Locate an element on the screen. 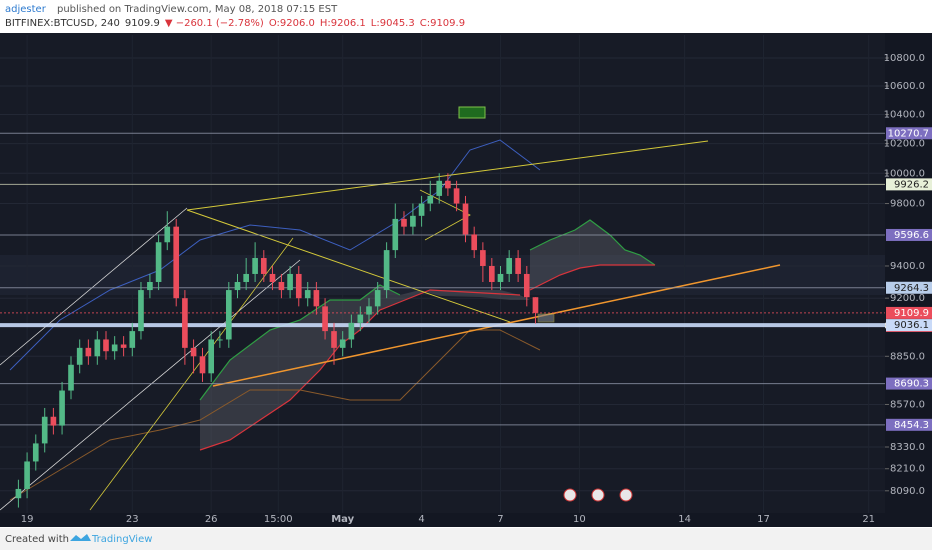 This screenshot has width=932, height=554. price-axis-bg is located at coordinates (908, 273).